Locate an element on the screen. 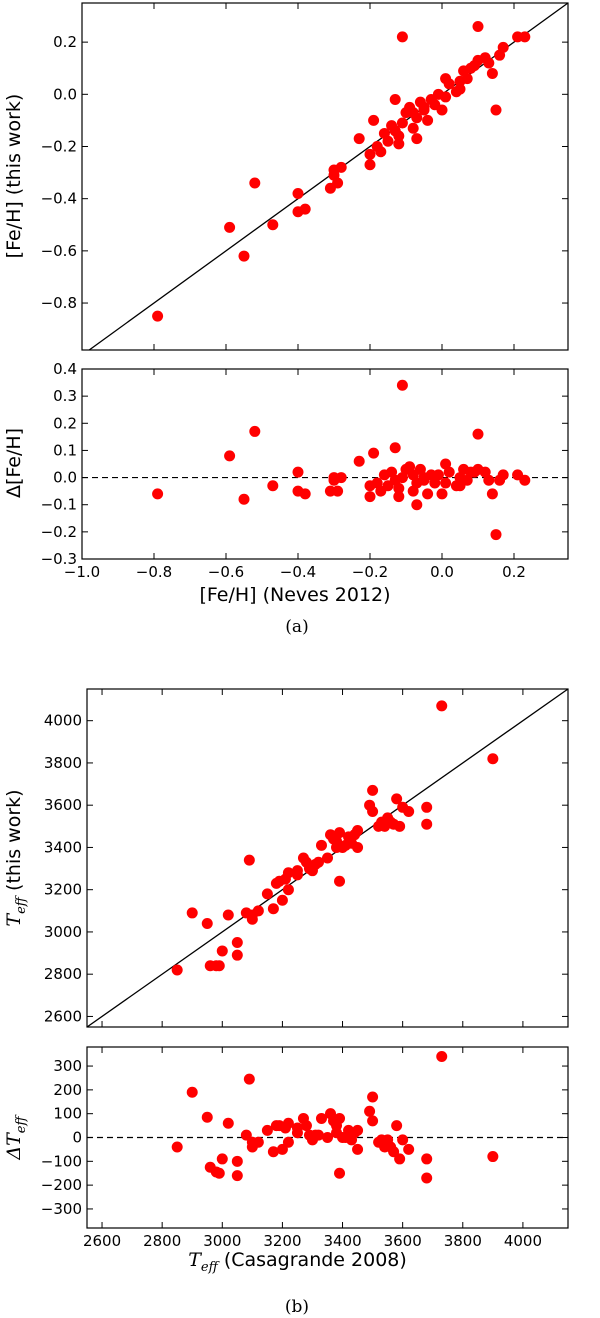  y-axis-label: Δ[Fe/H] is located at coordinates (14, 463).